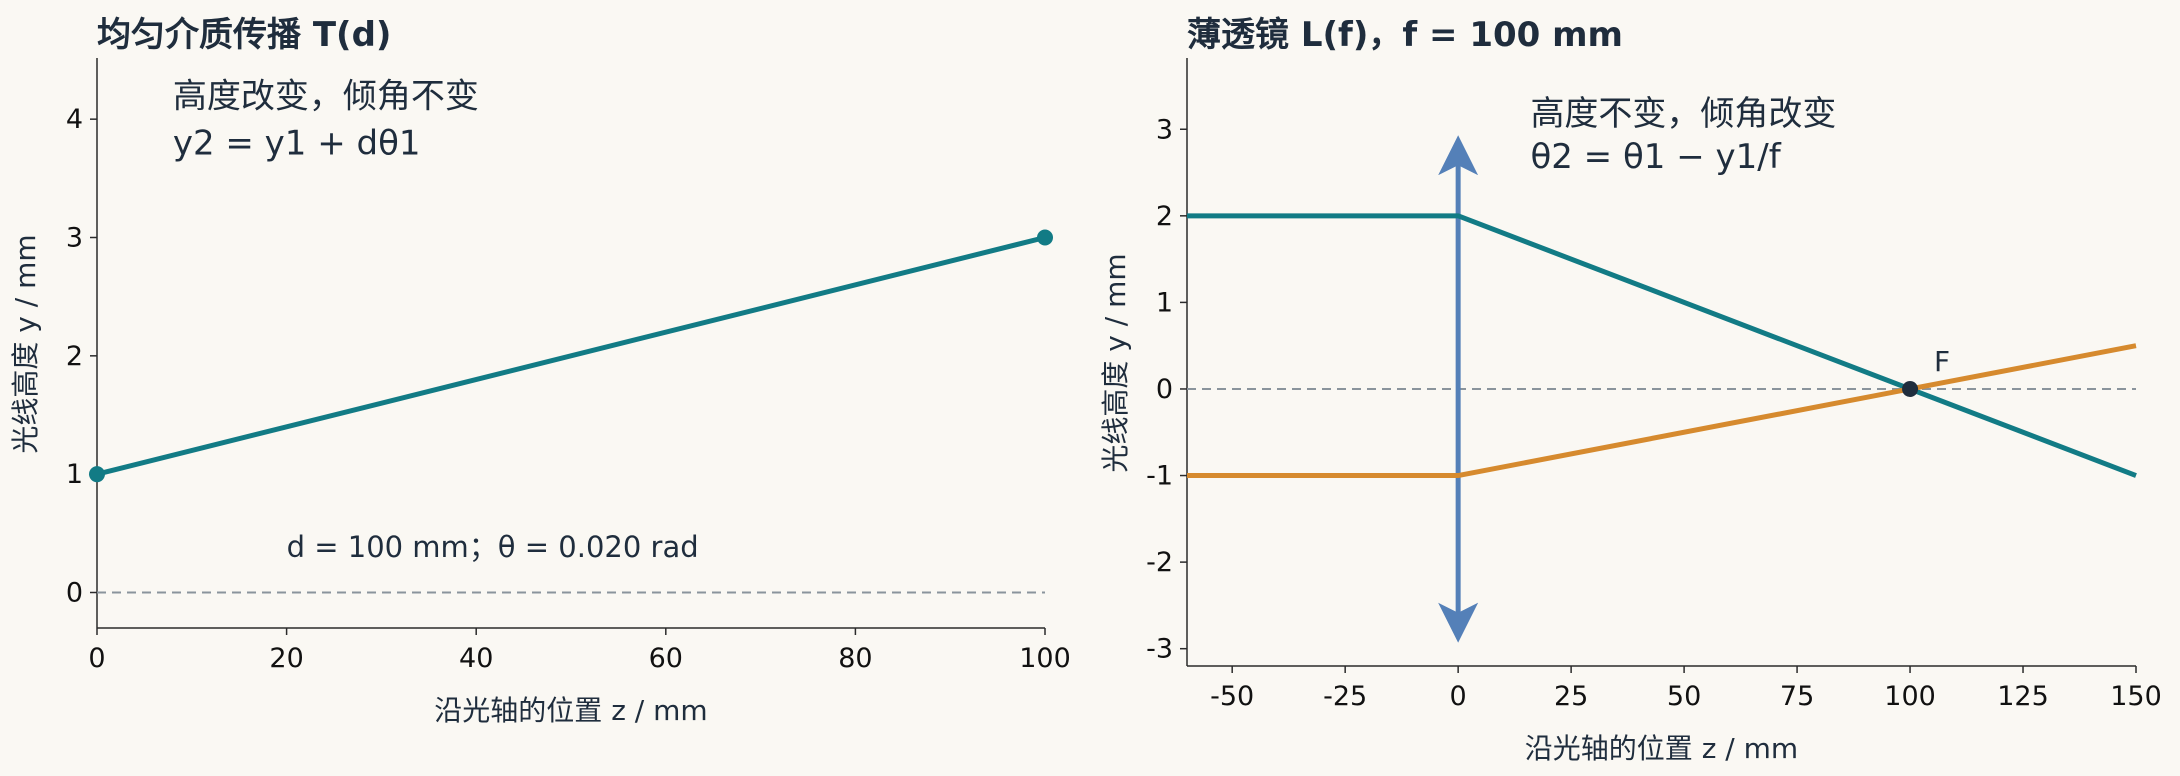 Image resolution: width=2180 pixels, height=776 pixels. I want to click on annotation-text: 高度改变，倾角不变, so click(326, 96).